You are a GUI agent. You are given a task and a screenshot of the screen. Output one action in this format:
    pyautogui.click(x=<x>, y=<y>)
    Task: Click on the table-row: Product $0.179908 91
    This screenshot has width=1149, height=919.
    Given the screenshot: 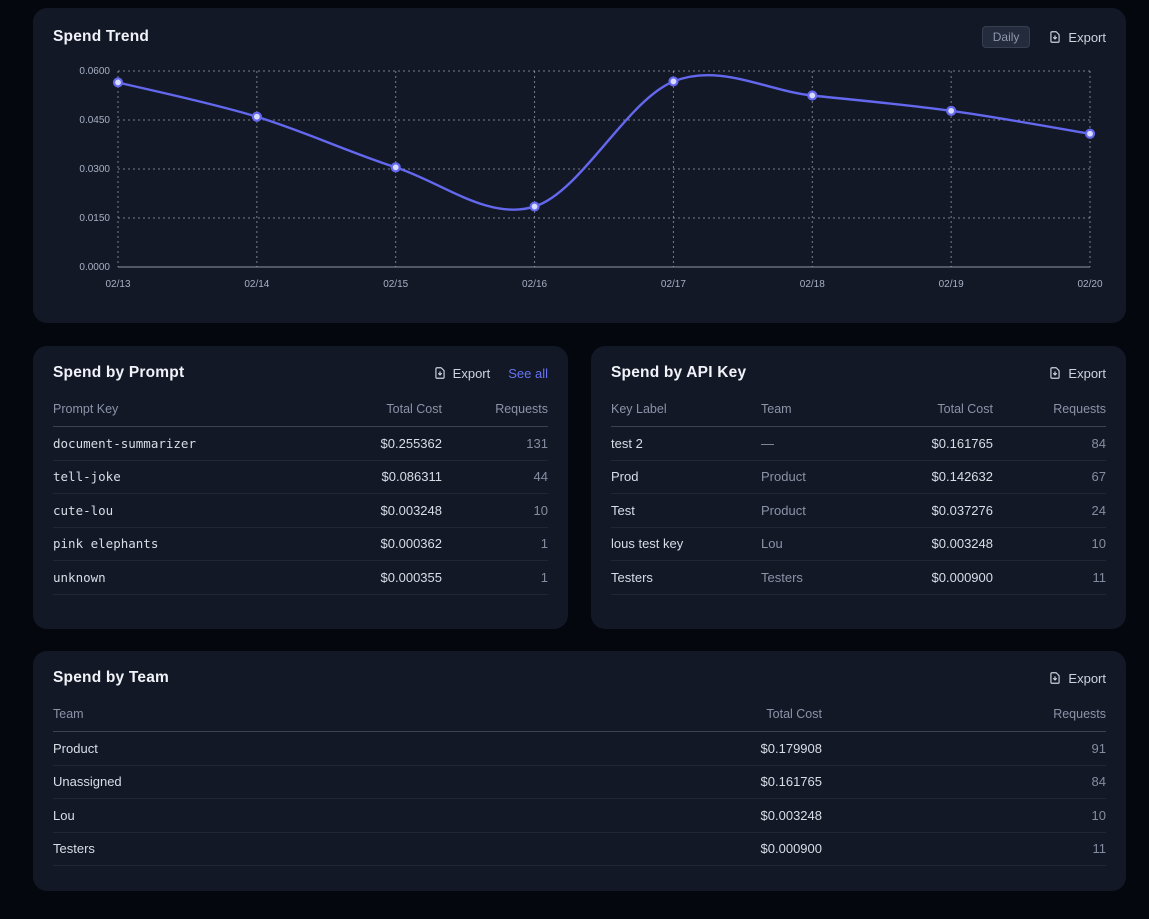 What is the action you would take?
    pyautogui.click(x=579, y=749)
    